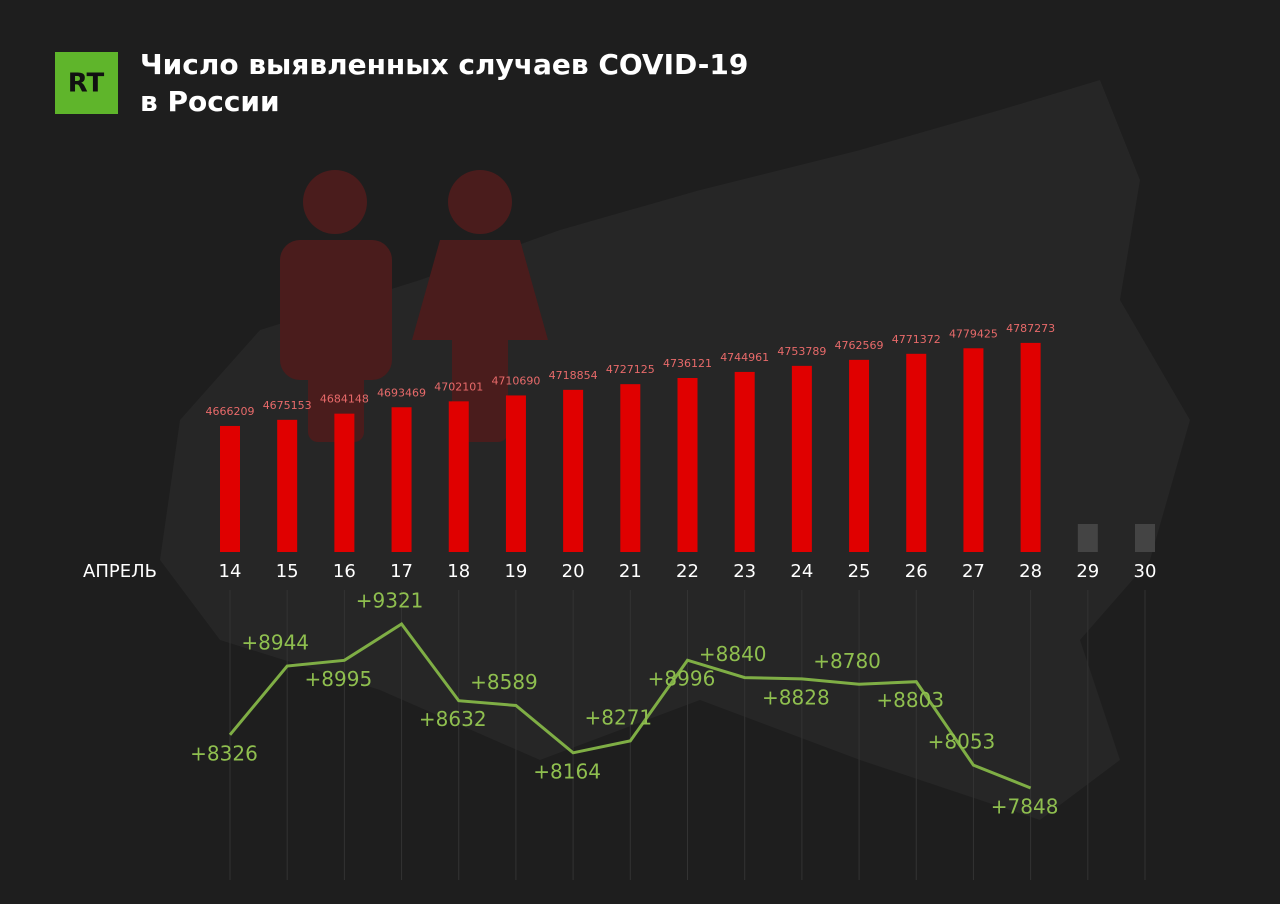  I want to click on x-tick-label: 20, so click(573, 571).